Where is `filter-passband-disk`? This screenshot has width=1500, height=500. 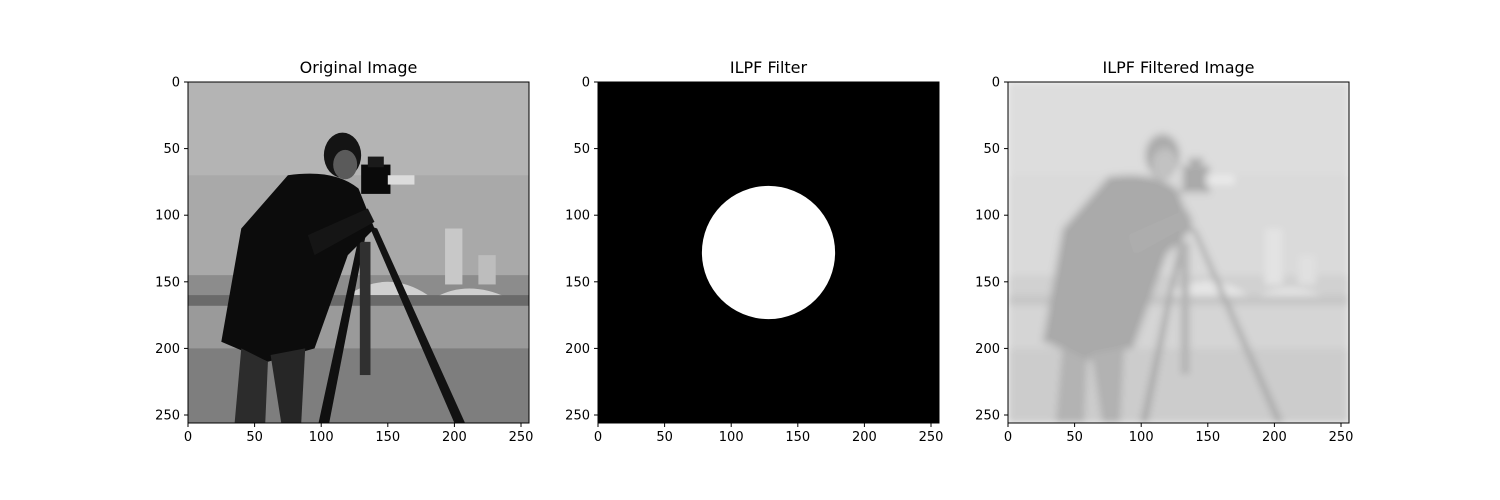
filter-passband-disk is located at coordinates (768, 252).